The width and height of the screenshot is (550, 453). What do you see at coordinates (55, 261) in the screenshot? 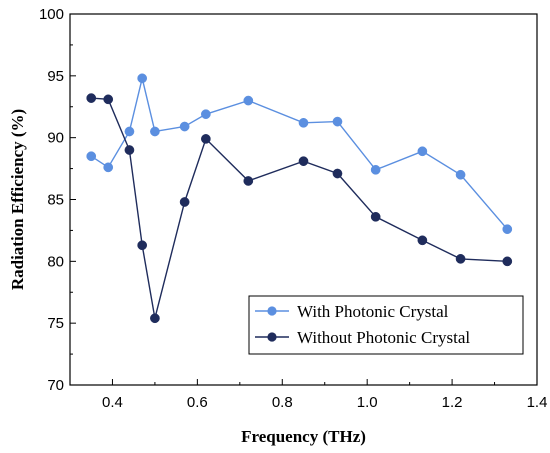
I see `y-tick-label: 80` at bounding box center [55, 261].